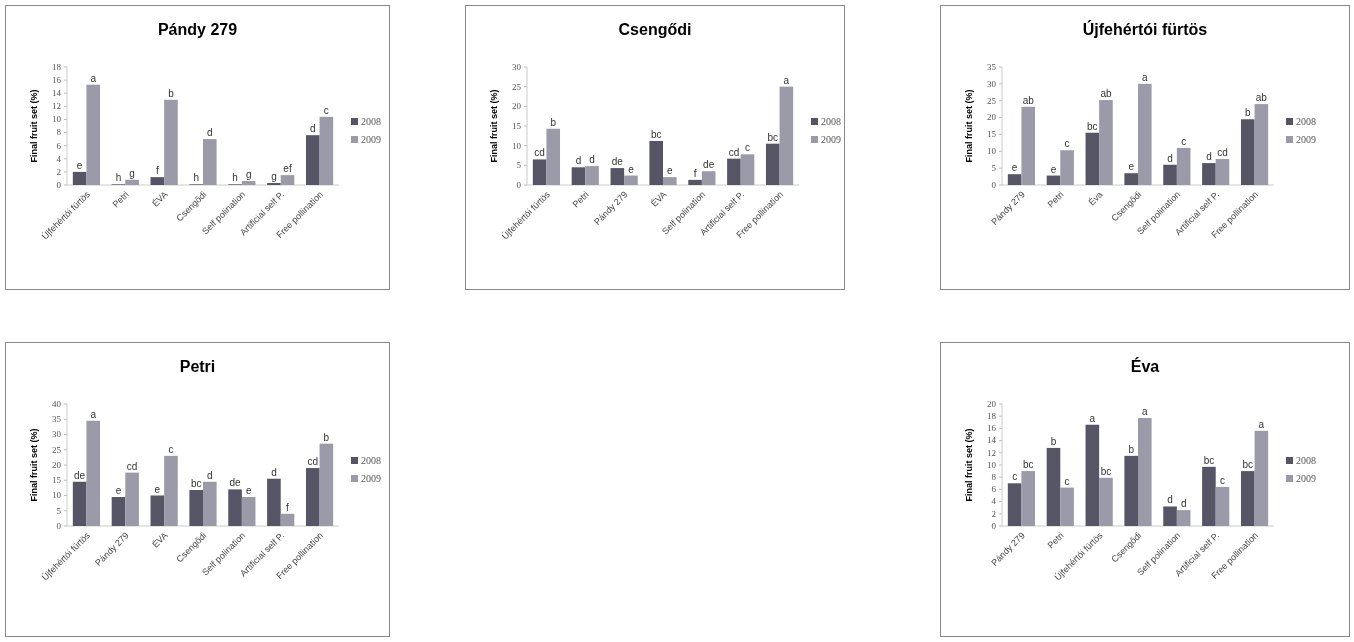 This screenshot has height=642, width=1354. What do you see at coordinates (655, 29) in the screenshot?
I see `chart-title: Csengődi` at bounding box center [655, 29].